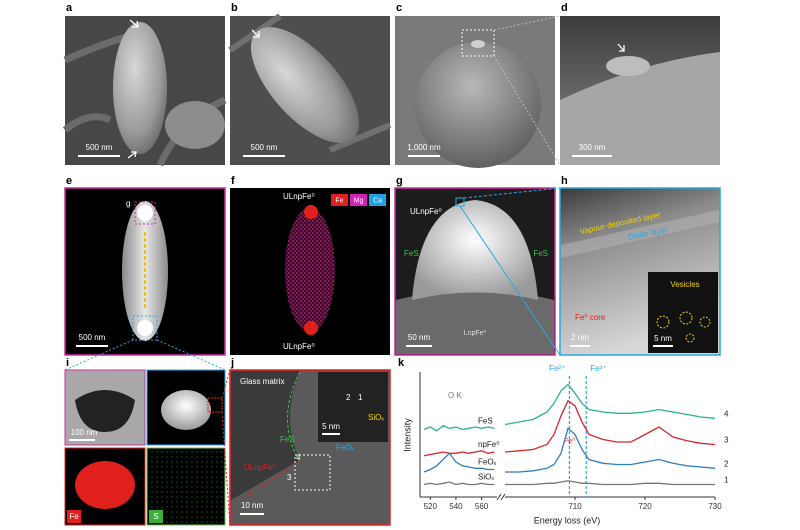 This screenshot has width=800, height=530. What do you see at coordinates (645, 506) in the screenshot?
I see `x-tick-label: 720` at bounding box center [645, 506].